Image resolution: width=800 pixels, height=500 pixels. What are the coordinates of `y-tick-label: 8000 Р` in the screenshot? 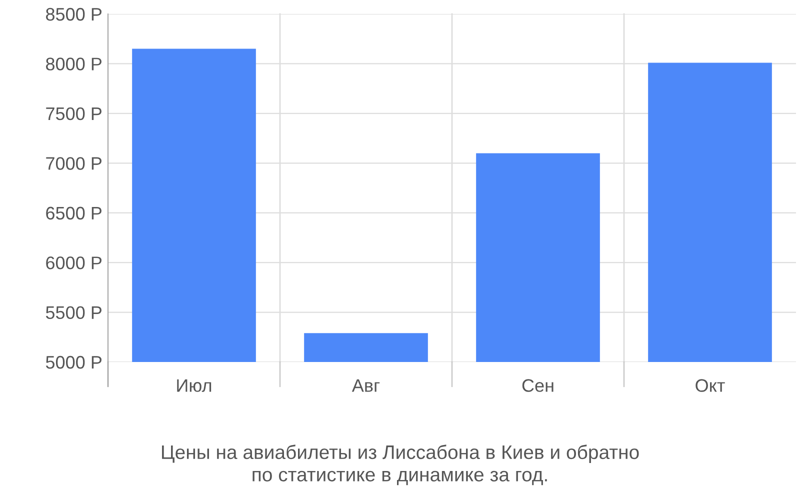 It's located at (74, 64).